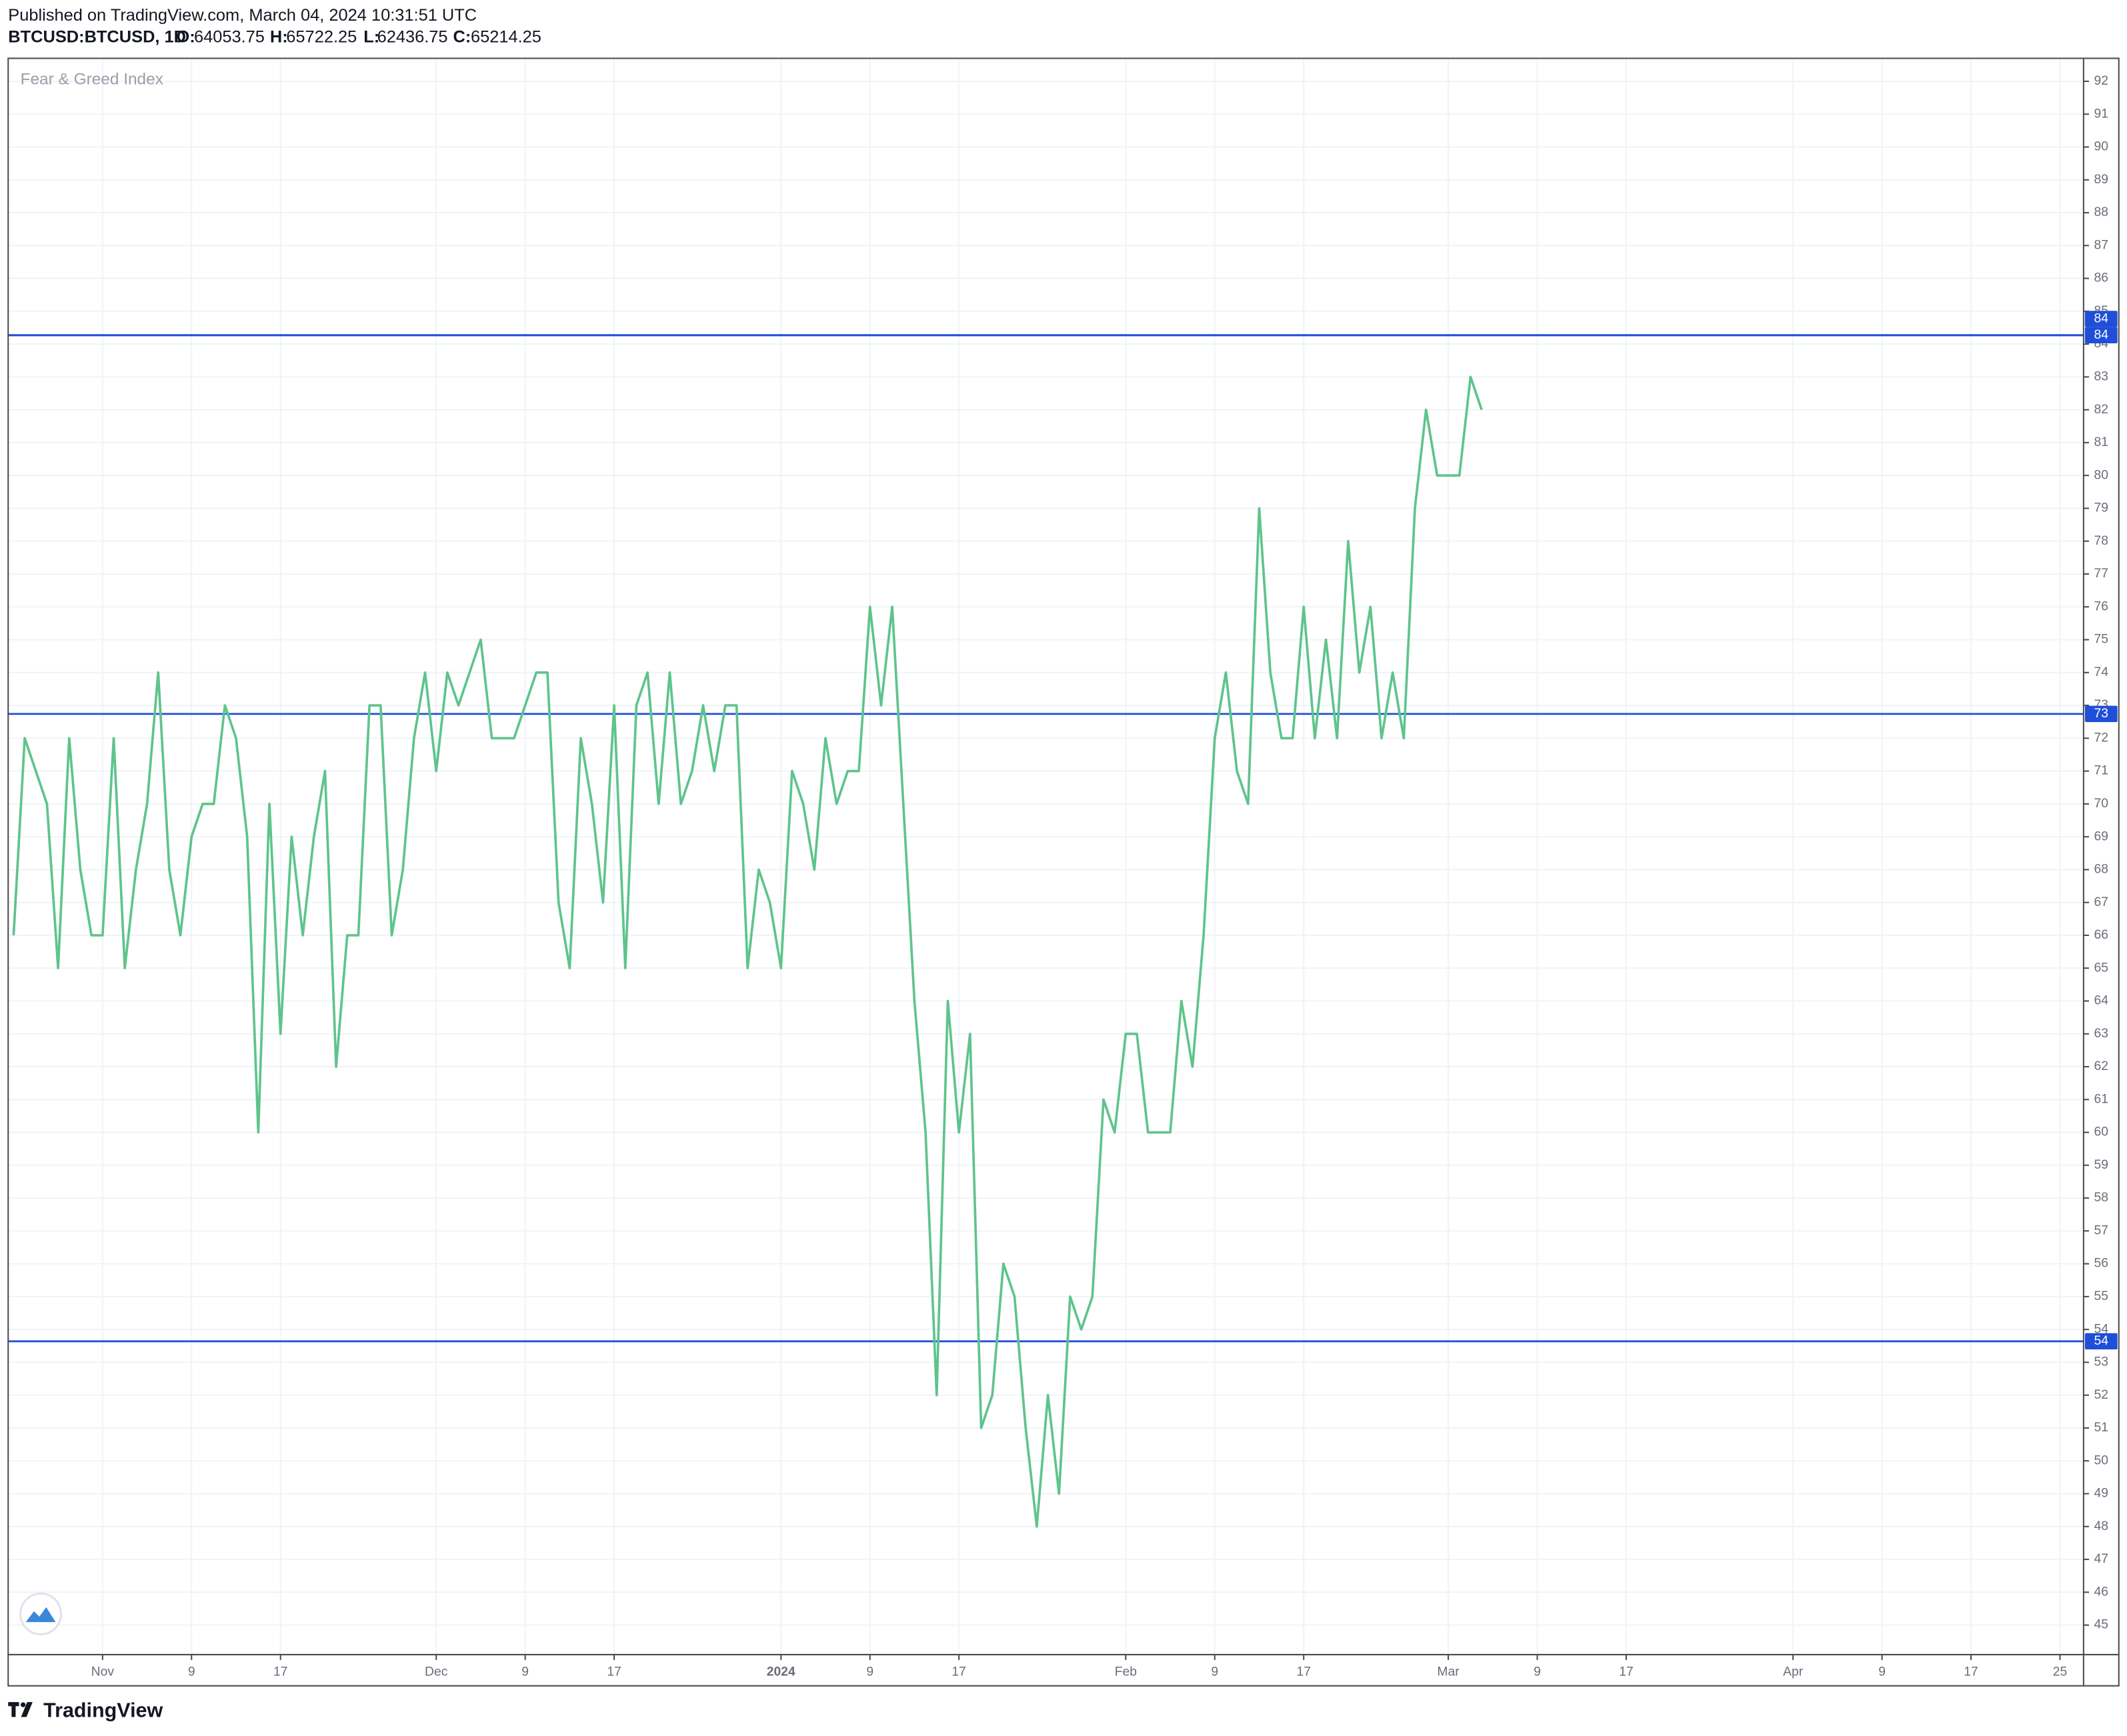  I want to click on indicator-label: Fear & Greed Index, so click(92, 79).